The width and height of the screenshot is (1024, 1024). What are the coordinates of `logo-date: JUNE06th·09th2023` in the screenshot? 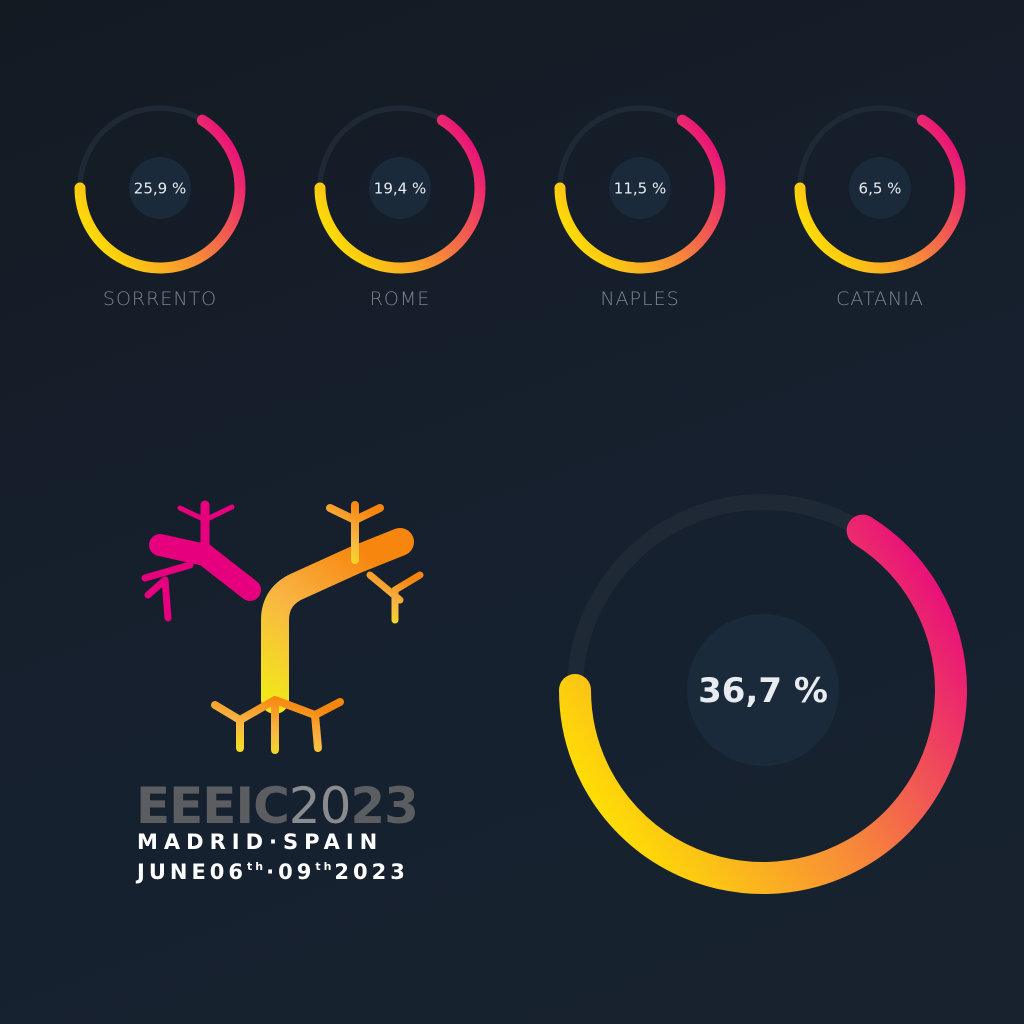 It's located at (273, 869).